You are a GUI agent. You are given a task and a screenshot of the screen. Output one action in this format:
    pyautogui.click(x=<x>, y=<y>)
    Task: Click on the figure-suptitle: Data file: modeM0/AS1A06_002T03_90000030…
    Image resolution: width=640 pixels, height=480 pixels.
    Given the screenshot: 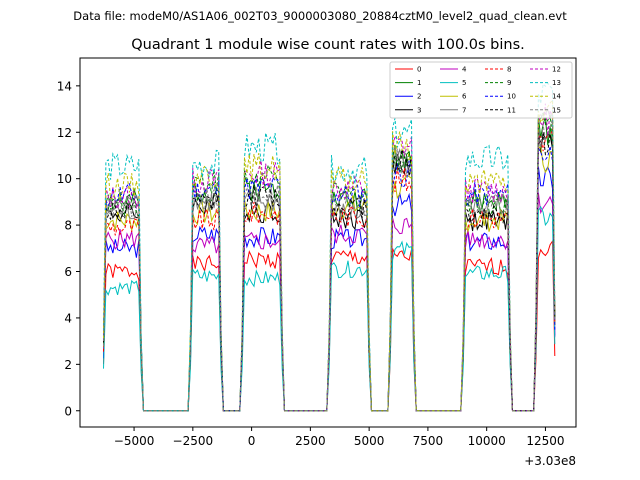 What is the action you would take?
    pyautogui.click(x=320, y=16)
    